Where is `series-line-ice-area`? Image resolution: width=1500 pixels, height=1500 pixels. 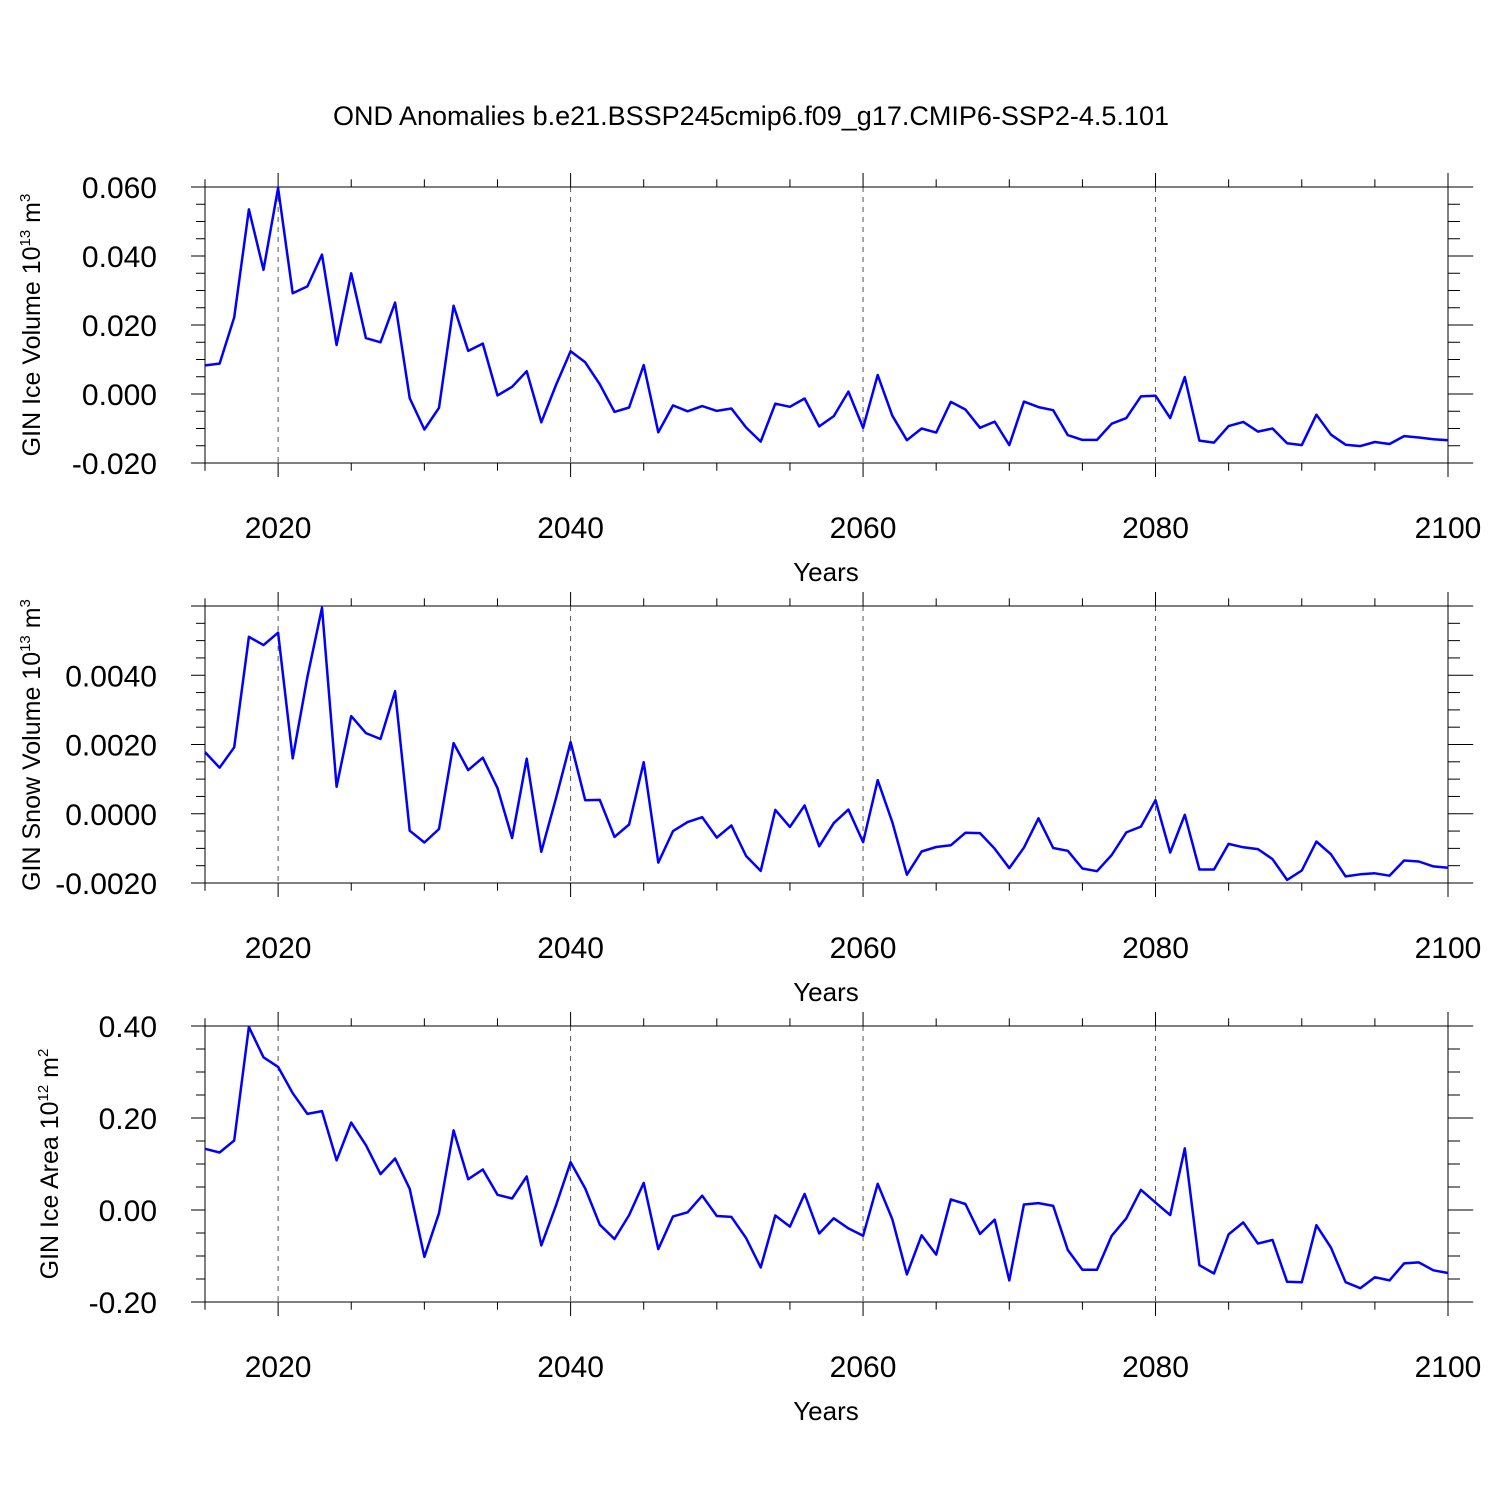 series-line-ice-area is located at coordinates (826, 1157).